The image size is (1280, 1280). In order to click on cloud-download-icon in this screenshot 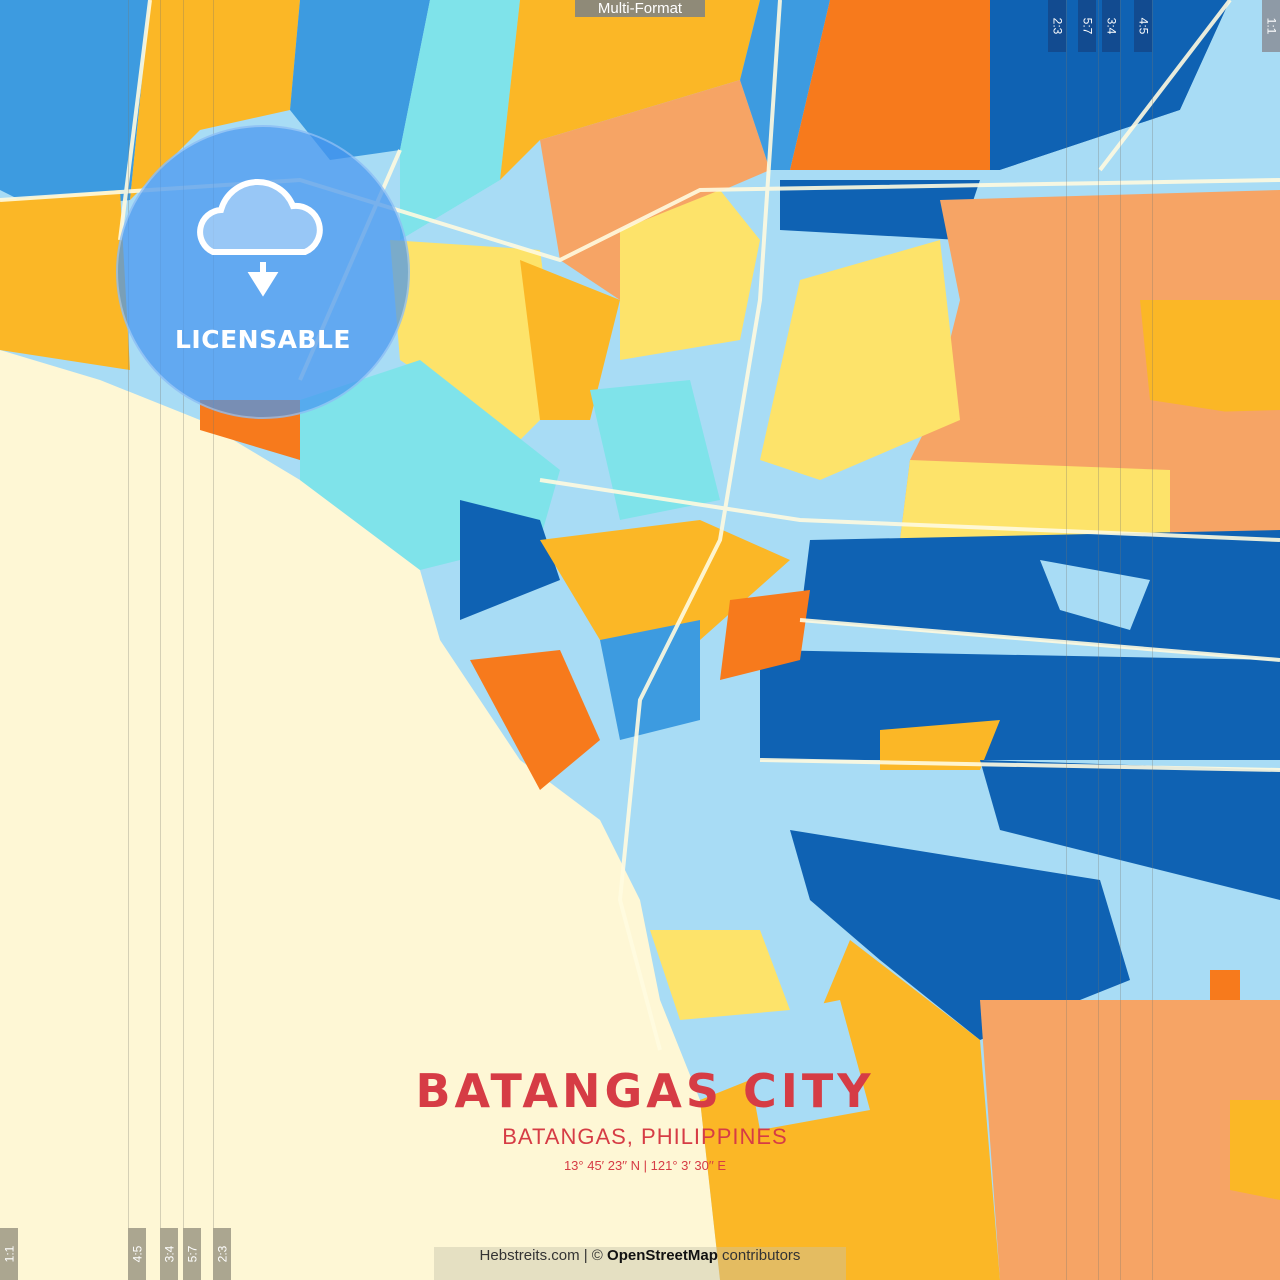, I will do `click(260, 237)`.